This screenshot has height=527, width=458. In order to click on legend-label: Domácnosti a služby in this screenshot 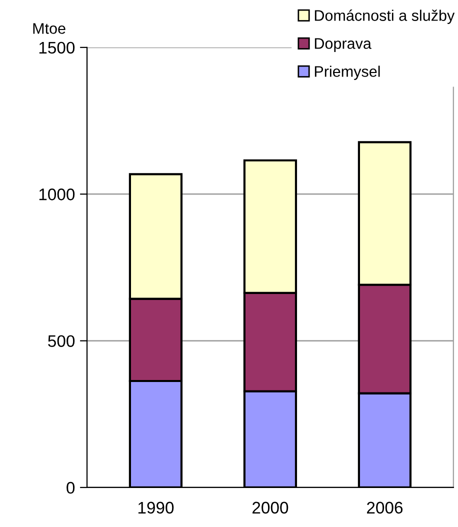, I will do `click(384, 17)`.